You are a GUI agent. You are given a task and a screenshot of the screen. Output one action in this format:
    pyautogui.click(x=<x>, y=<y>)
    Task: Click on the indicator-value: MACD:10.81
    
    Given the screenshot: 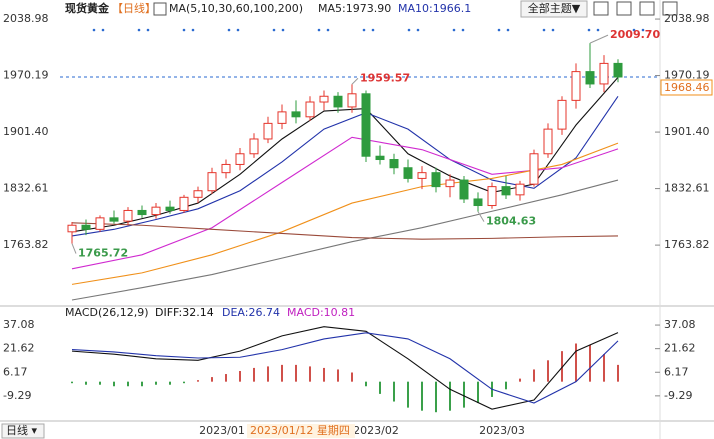 What is the action you would take?
    pyautogui.click(x=321, y=312)
    